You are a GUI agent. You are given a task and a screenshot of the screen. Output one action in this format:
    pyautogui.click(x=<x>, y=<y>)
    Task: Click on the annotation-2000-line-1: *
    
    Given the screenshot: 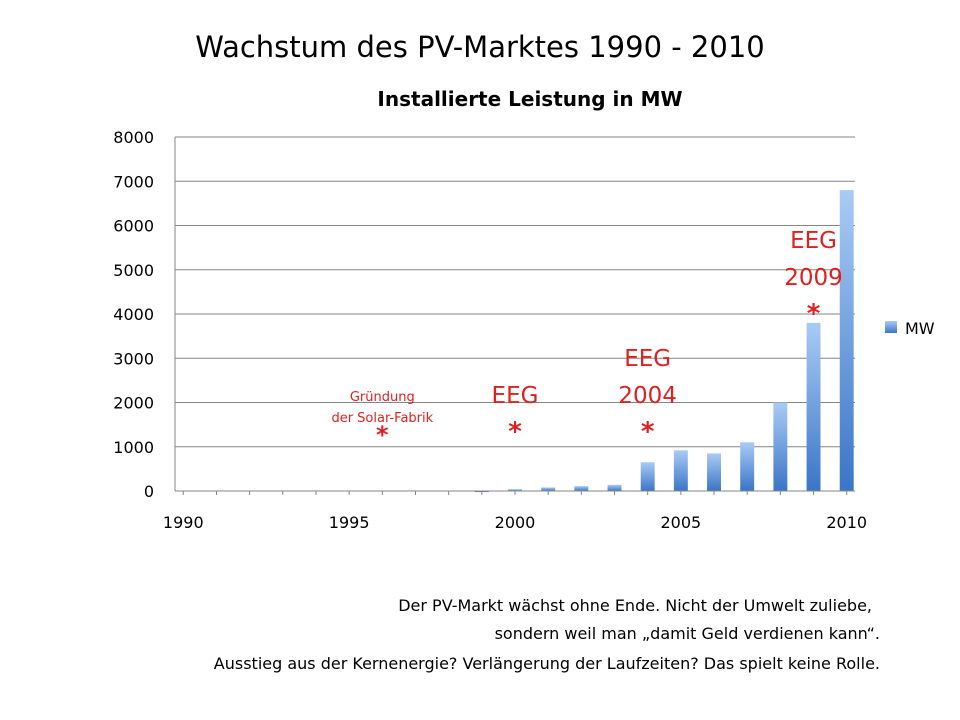 What is the action you would take?
    pyautogui.click(x=515, y=432)
    